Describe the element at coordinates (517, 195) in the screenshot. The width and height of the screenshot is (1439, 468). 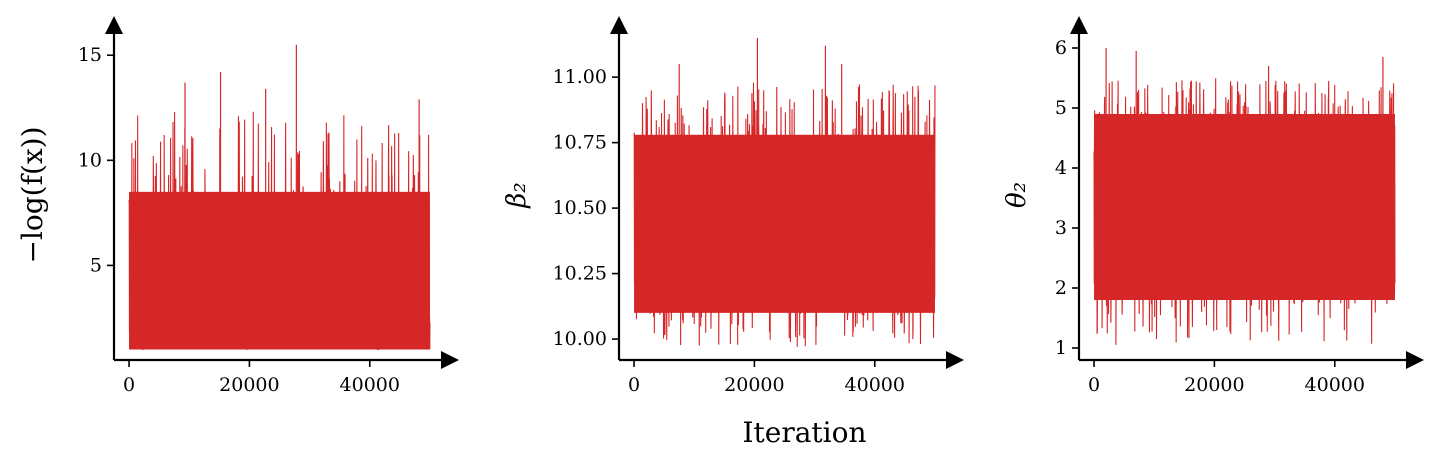
I see `y-axis-label: β₂` at that location.